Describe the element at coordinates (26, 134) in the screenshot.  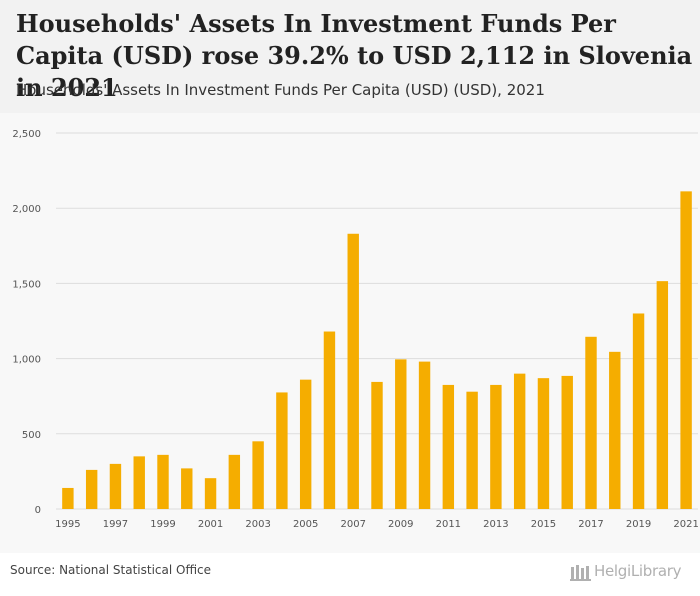
I see `y-tick-label: 2,500` at that location.